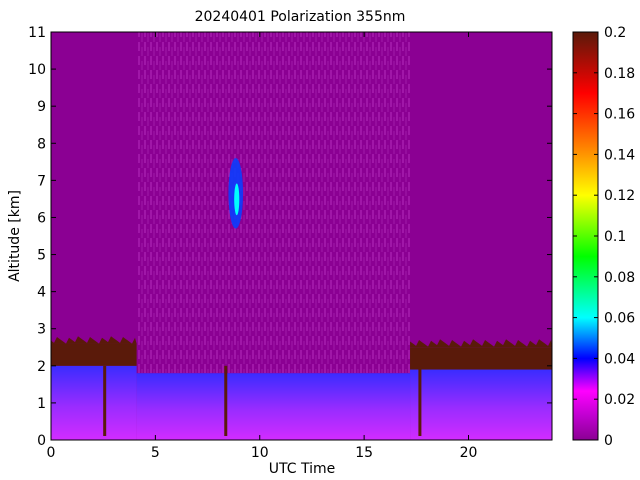 The image size is (640, 480). Describe the element at coordinates (619, 74) in the screenshot. I see `colorbar-tick-label: 0.18` at that location.